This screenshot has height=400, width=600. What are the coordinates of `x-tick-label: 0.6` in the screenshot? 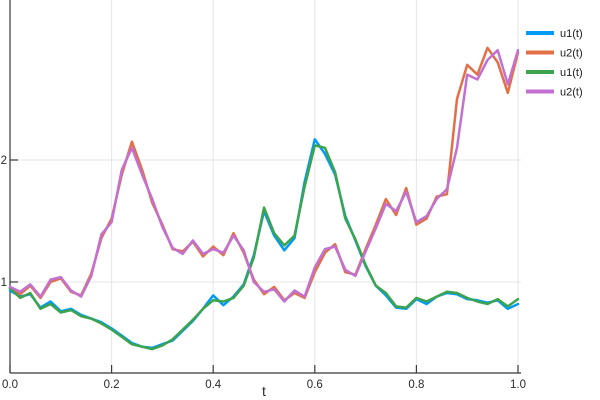 It's located at (315, 385).